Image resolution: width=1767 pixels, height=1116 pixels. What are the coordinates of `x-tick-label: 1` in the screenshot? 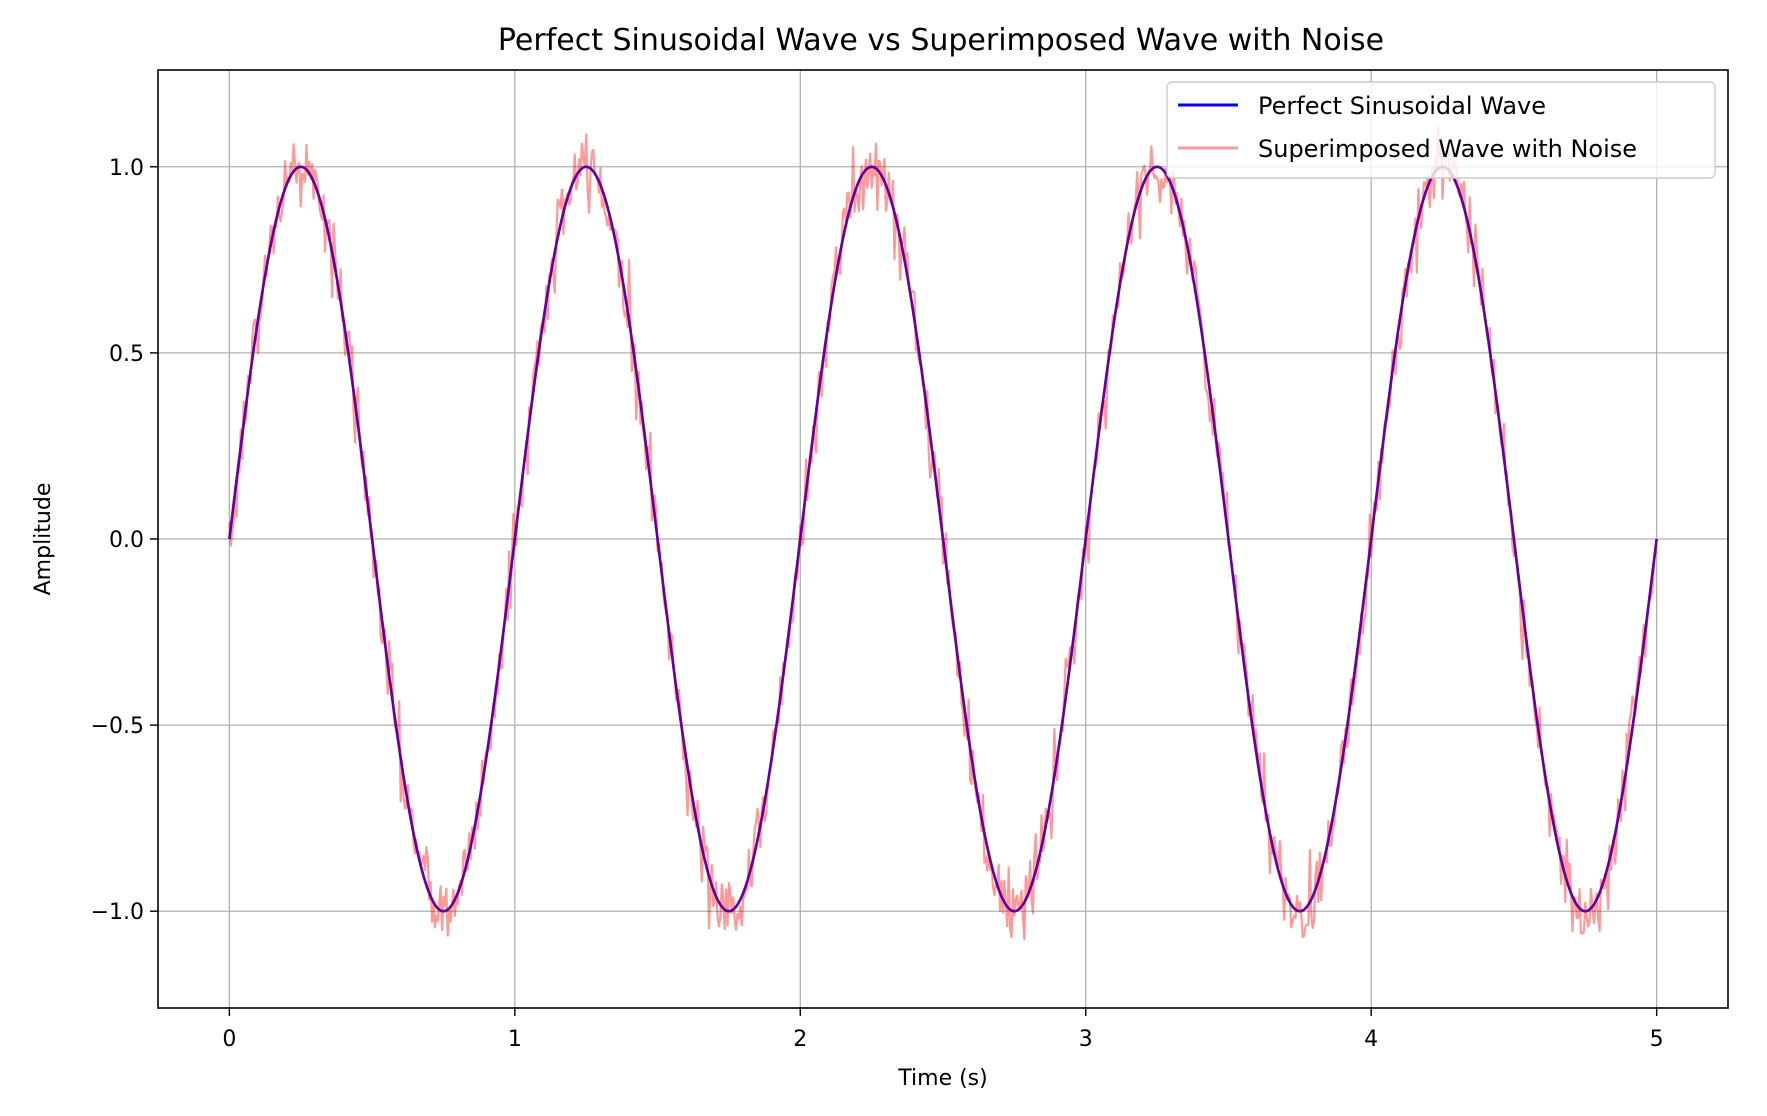 It's located at (515, 1039).